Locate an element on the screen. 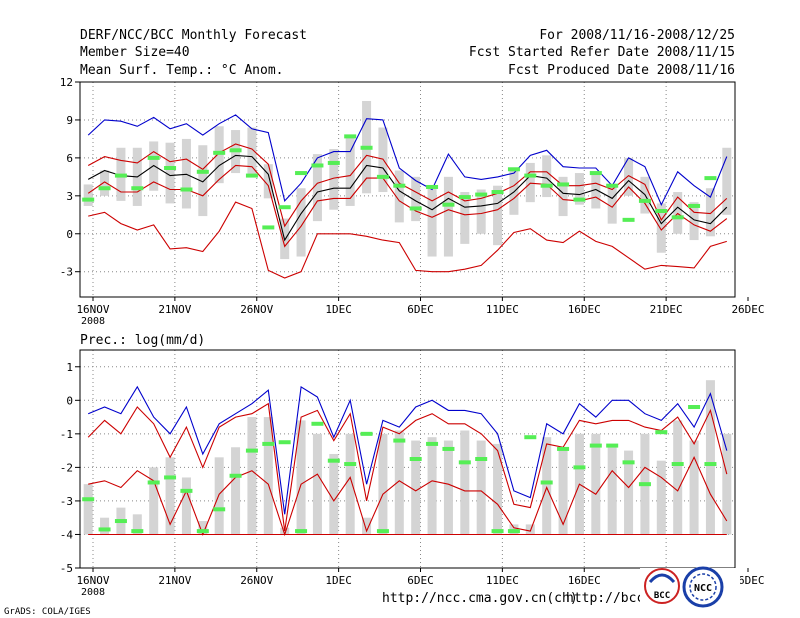 The height and width of the screenshot is (618, 800). temp-ytick-label: 9 is located at coordinates (69, 120).